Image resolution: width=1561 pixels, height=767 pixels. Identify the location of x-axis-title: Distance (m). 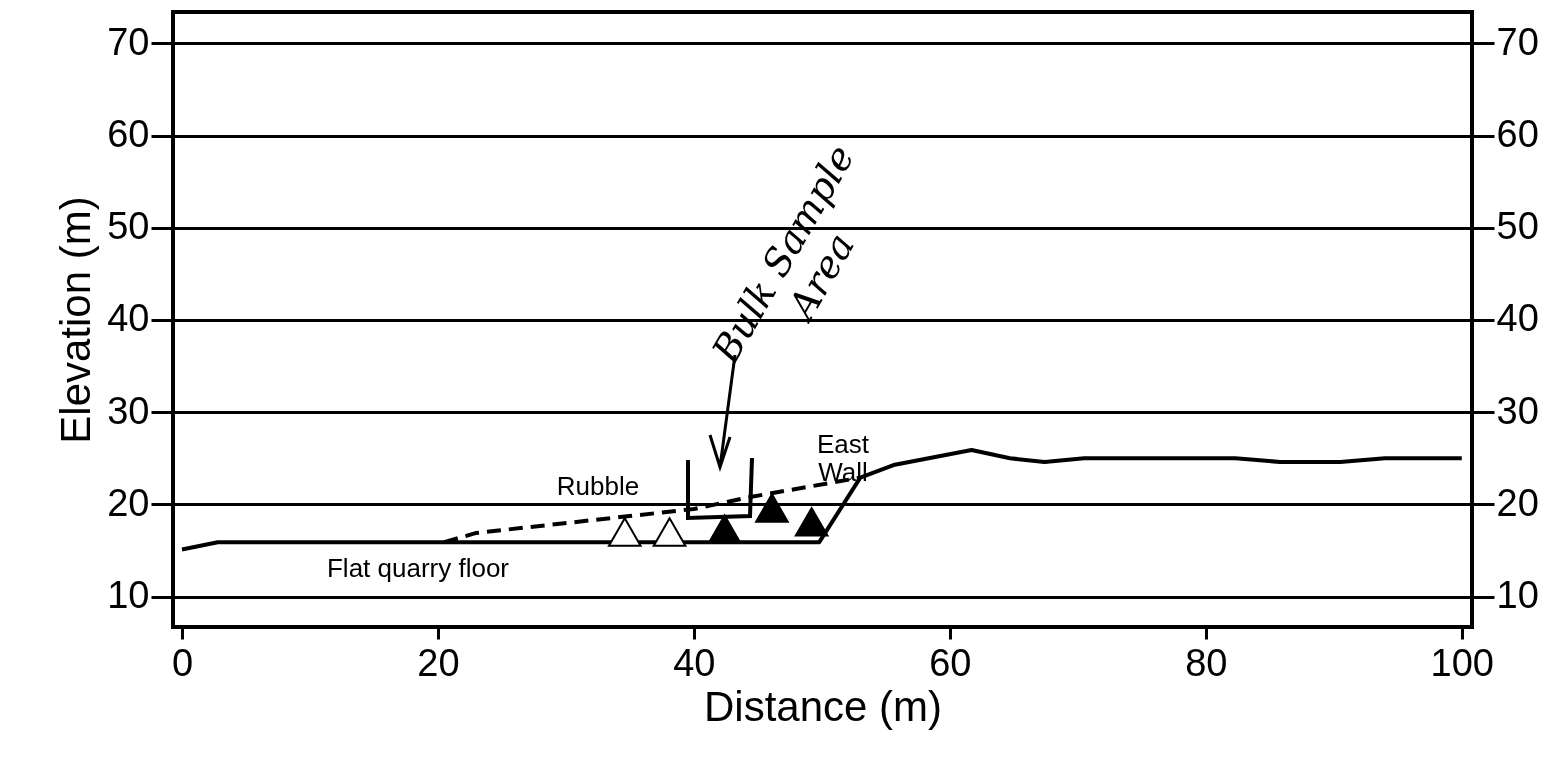
(823, 706).